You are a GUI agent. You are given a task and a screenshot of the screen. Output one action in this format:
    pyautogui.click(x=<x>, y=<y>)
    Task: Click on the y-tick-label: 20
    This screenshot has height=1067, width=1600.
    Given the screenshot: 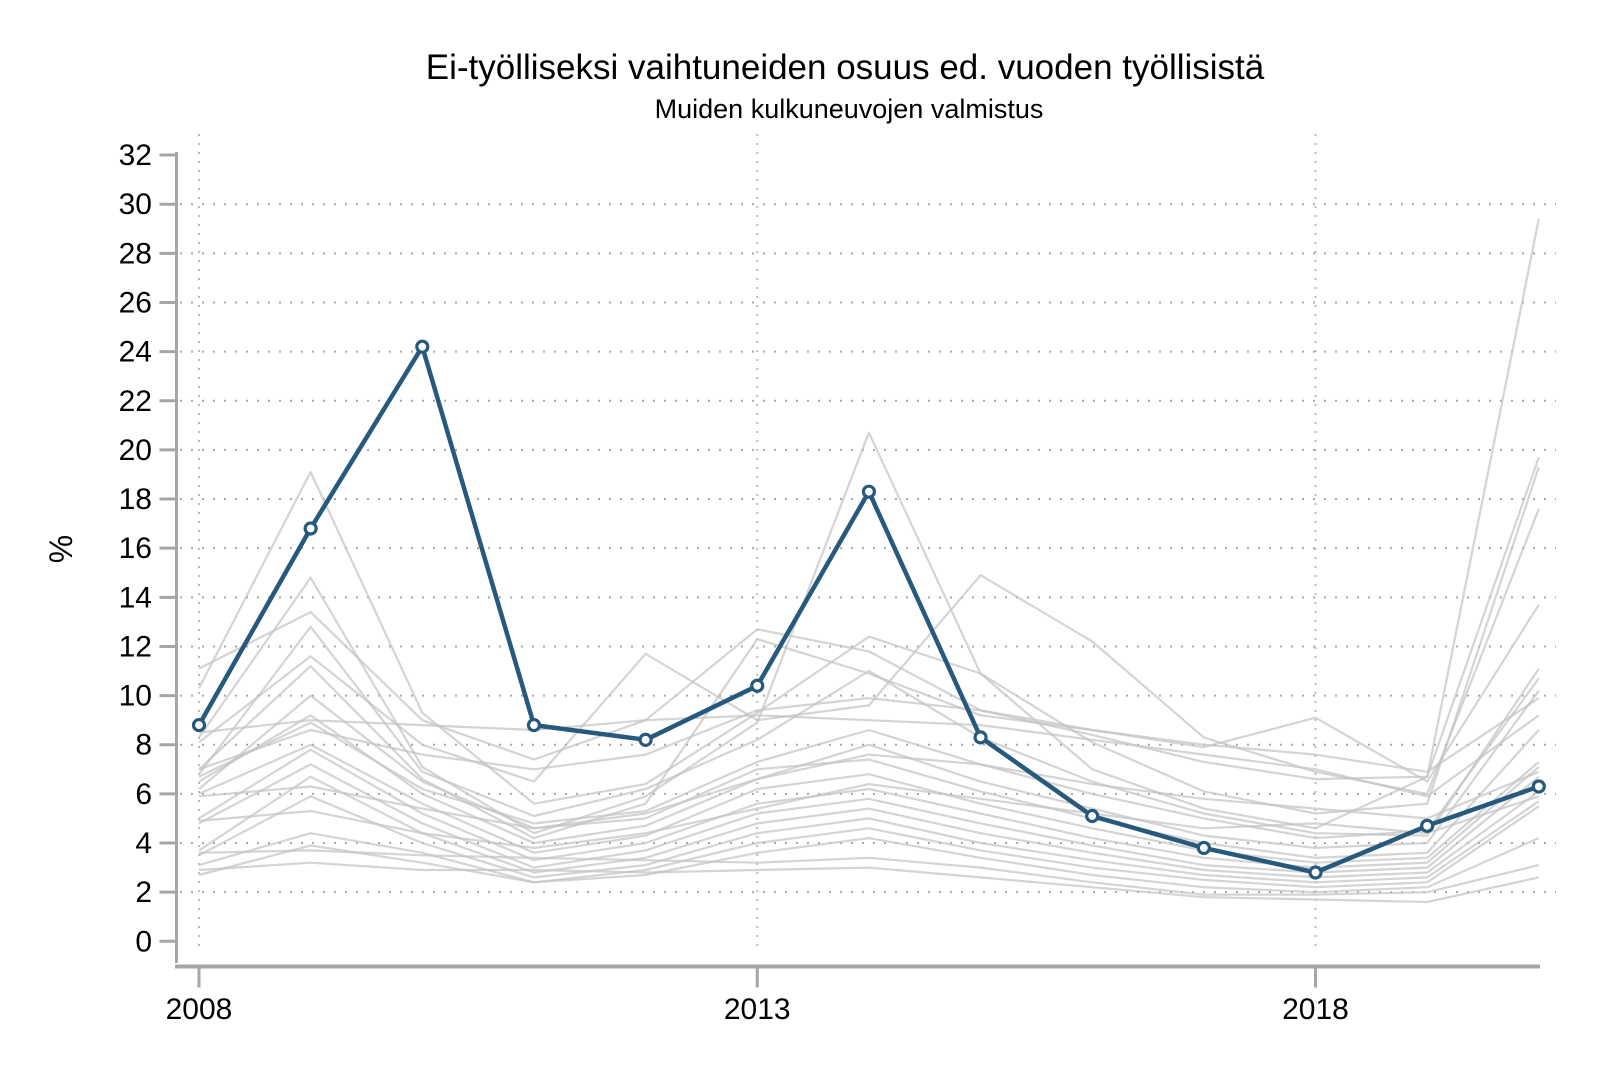 What is the action you would take?
    pyautogui.click(x=135, y=450)
    